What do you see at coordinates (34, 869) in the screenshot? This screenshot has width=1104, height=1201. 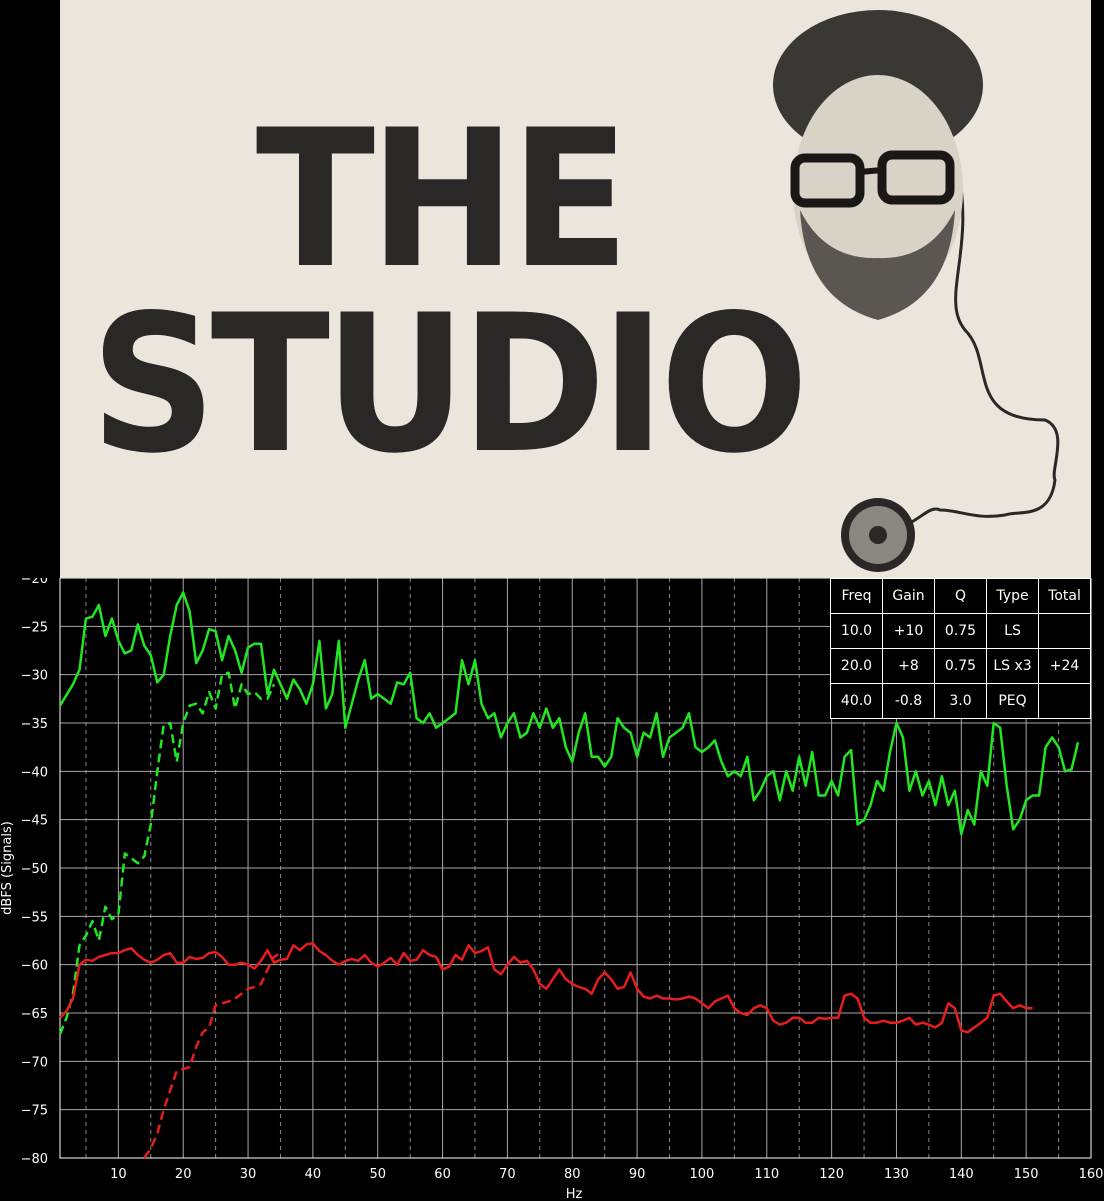 I see `y-tick-label: −50` at bounding box center [34, 869].